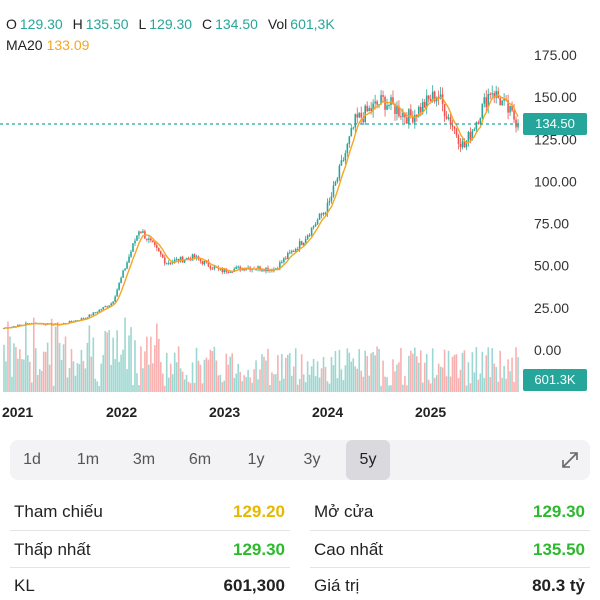 The width and height of the screenshot is (600, 600). I want to click on ma-label: MA20, so click(24, 45).